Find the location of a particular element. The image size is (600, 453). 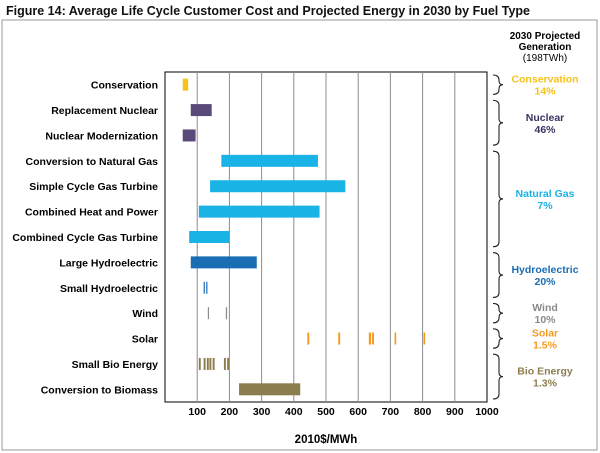

projected-subheader: (198TWh) is located at coordinates (545, 58).